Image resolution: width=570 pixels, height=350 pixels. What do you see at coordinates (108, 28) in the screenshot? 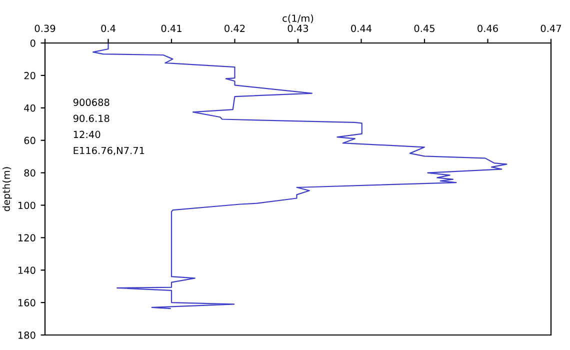
I see `x-tick-label: 0.4` at bounding box center [108, 28].